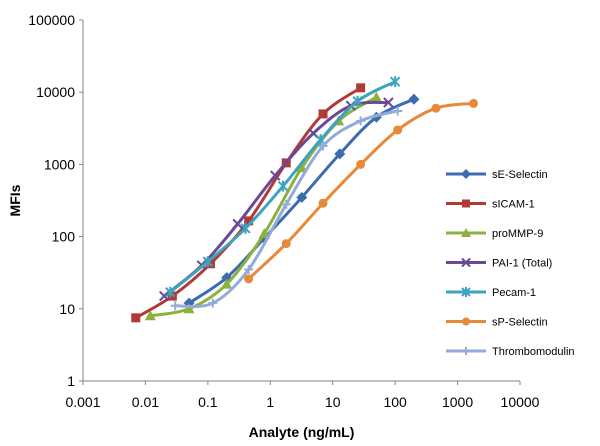  What do you see at coordinates (533, 352) in the screenshot?
I see `legend-label: Thrombomodulin` at bounding box center [533, 352].